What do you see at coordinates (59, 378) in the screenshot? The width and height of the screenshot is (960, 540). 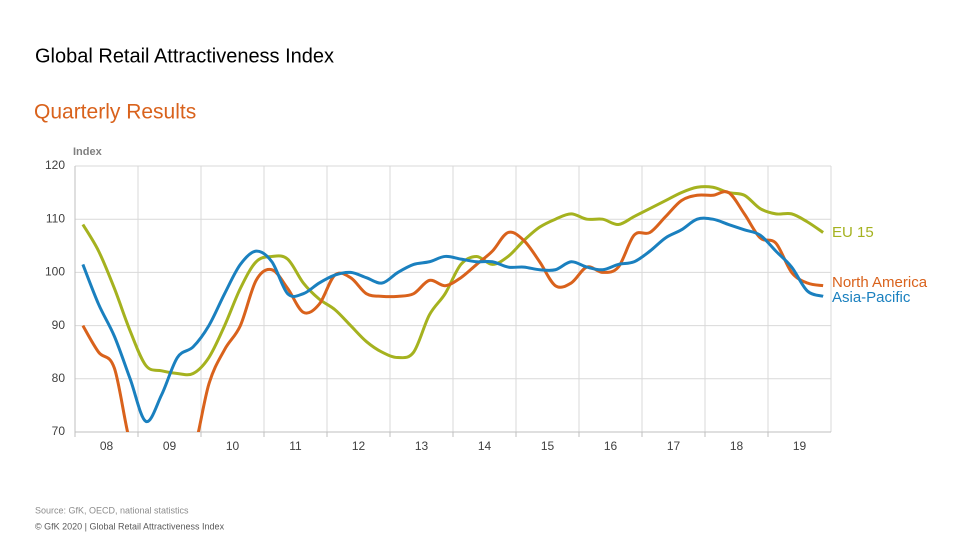 I see `y-tick-label: 80` at bounding box center [59, 378].